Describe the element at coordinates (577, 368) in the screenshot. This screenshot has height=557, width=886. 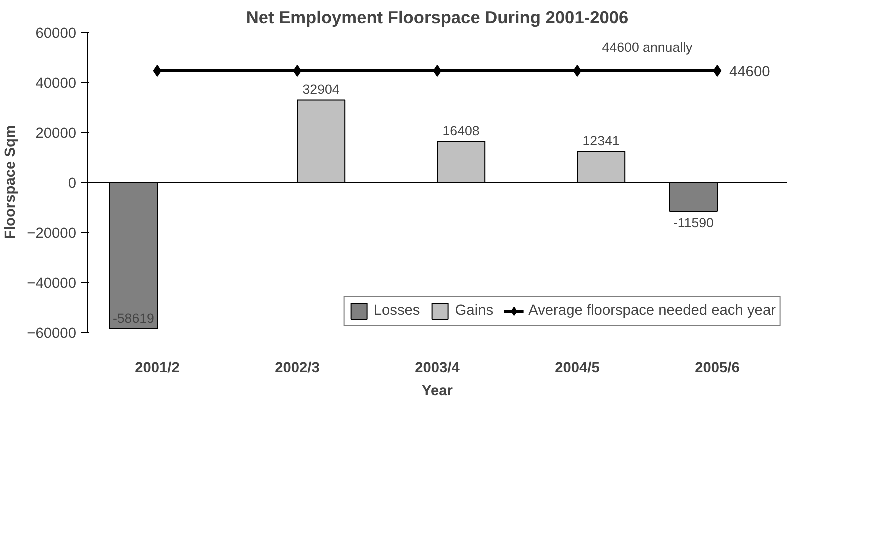
I see `x-tick-label: 2004/5` at that location.